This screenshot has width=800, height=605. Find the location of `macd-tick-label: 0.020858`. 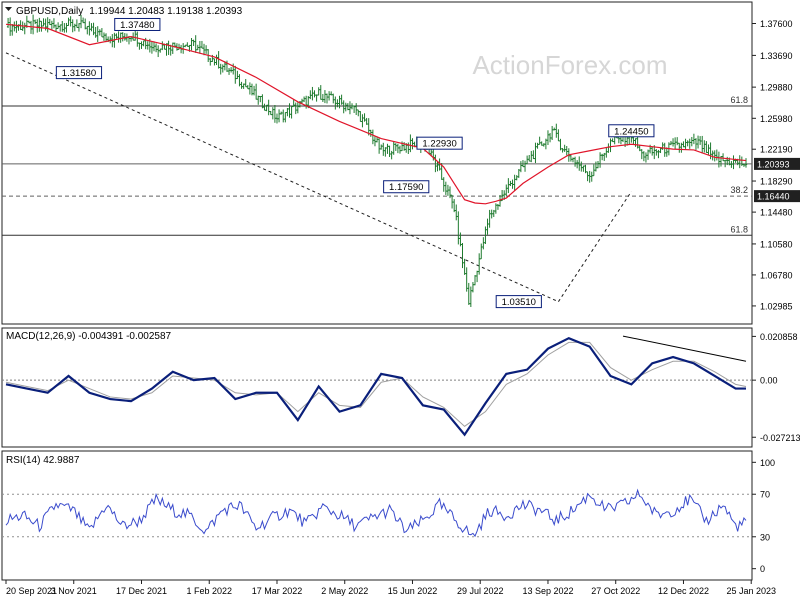

macd-tick-label: 0.020858 is located at coordinates (779, 337).